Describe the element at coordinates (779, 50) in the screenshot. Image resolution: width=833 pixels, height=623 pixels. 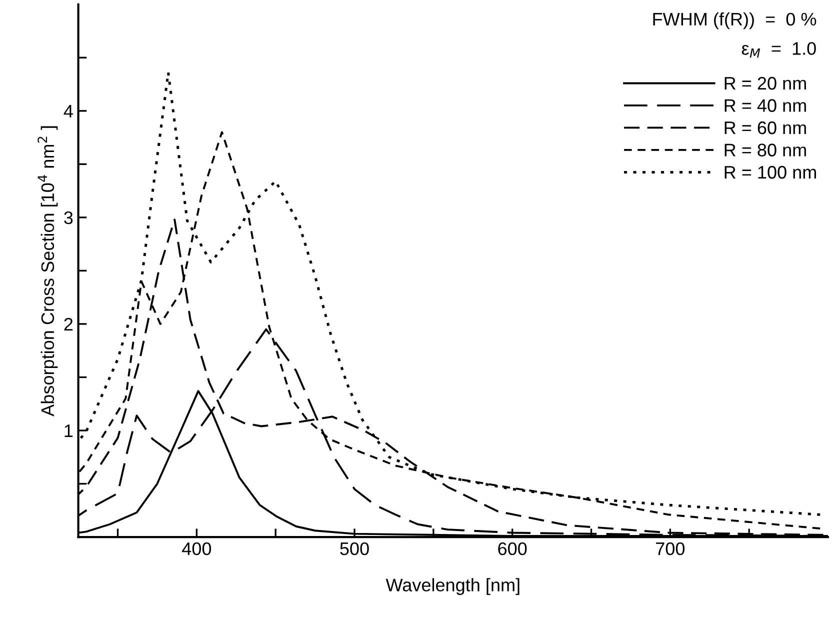
I see `annotation: ε$_{M}$ = 1.0` at that location.